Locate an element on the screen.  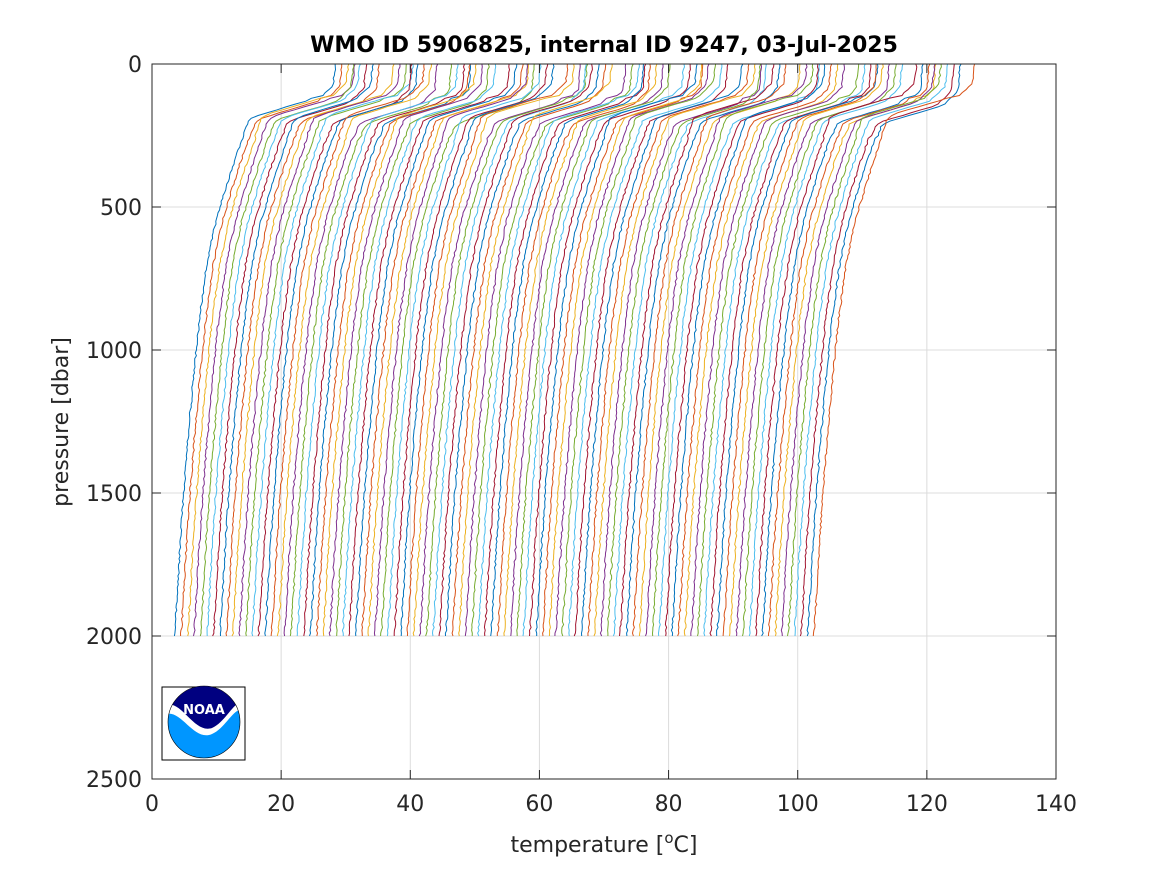
y-axis-label: pressure [dbar] is located at coordinates (61, 422).